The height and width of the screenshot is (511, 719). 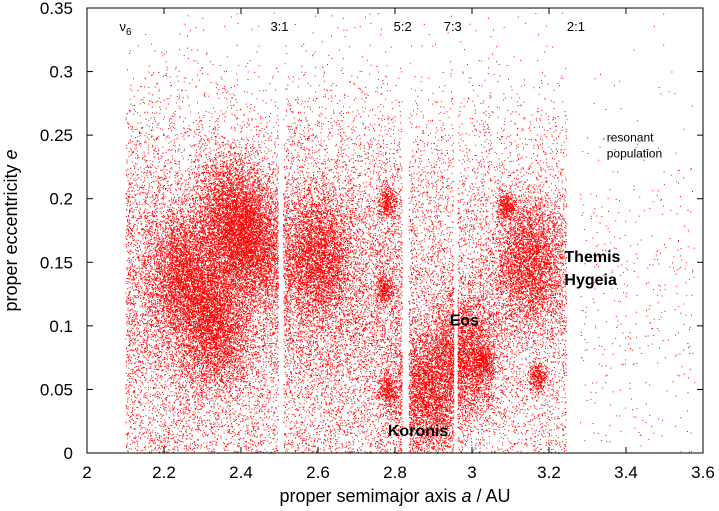 I want to click on y-axis-label: proper eccentricity e, so click(x=11, y=230).